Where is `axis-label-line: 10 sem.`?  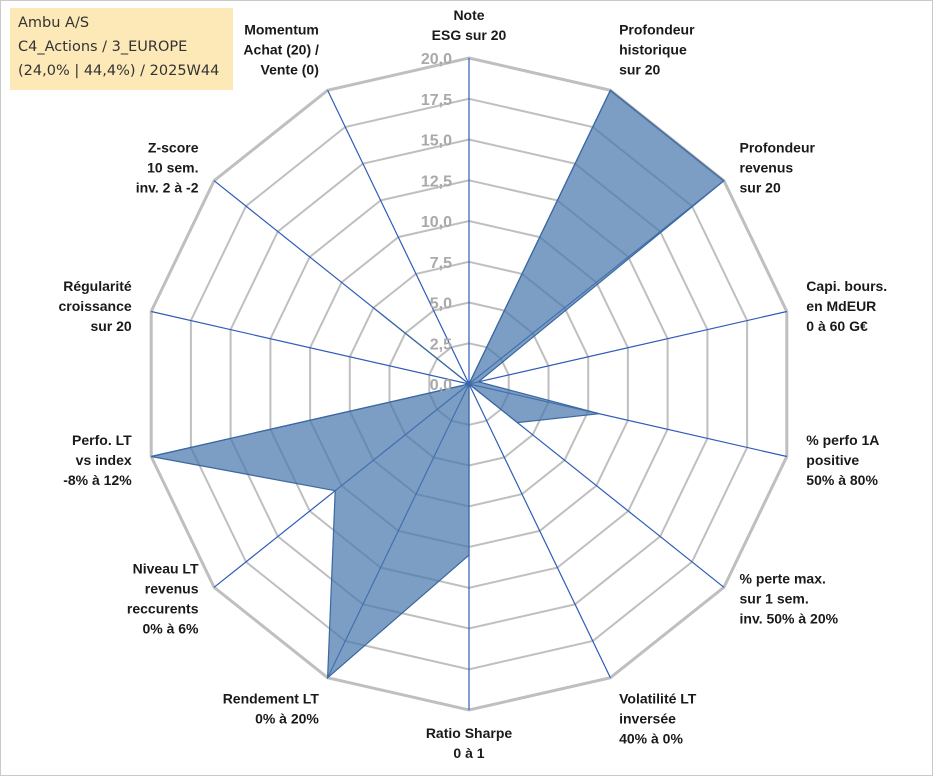
axis-label-line: 10 sem. is located at coordinates (172, 167).